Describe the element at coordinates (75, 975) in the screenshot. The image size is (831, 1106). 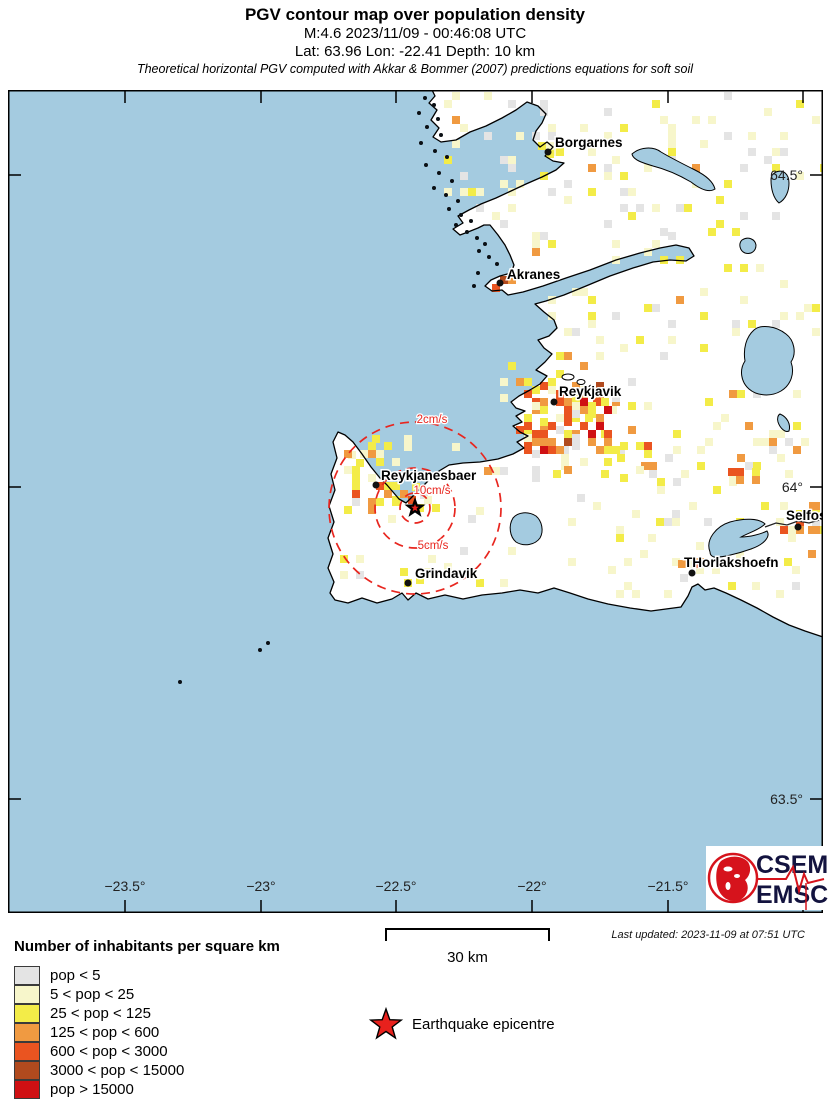
I see `legend-label: pop < 5` at that location.